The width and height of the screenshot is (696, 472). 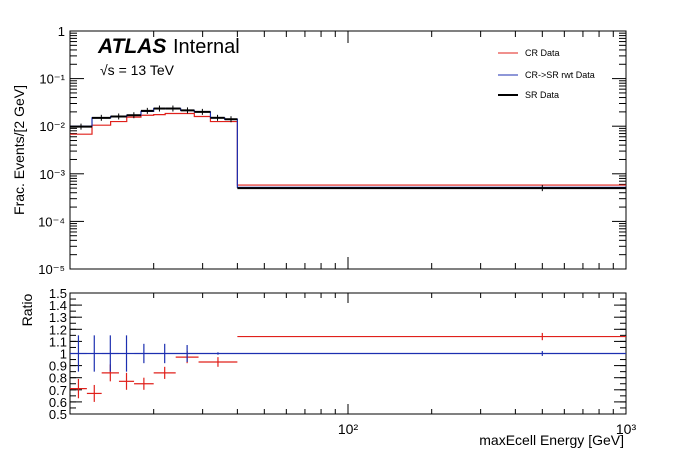 I want to click on y-tick-label: 1, so click(x=61, y=31).